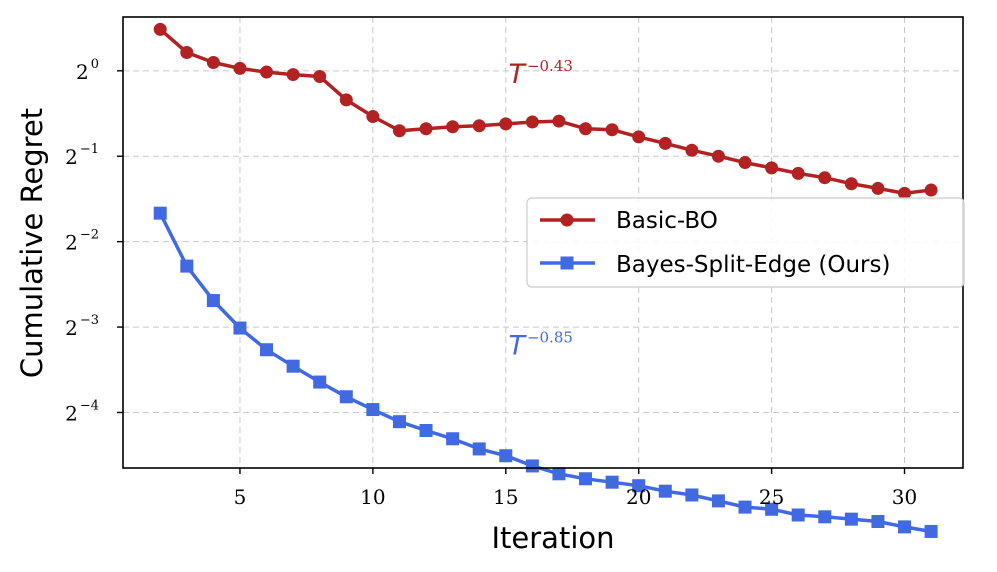  Describe the element at coordinates (32, 243) in the screenshot. I see `y-axis-title: Cumulative Regret` at that location.